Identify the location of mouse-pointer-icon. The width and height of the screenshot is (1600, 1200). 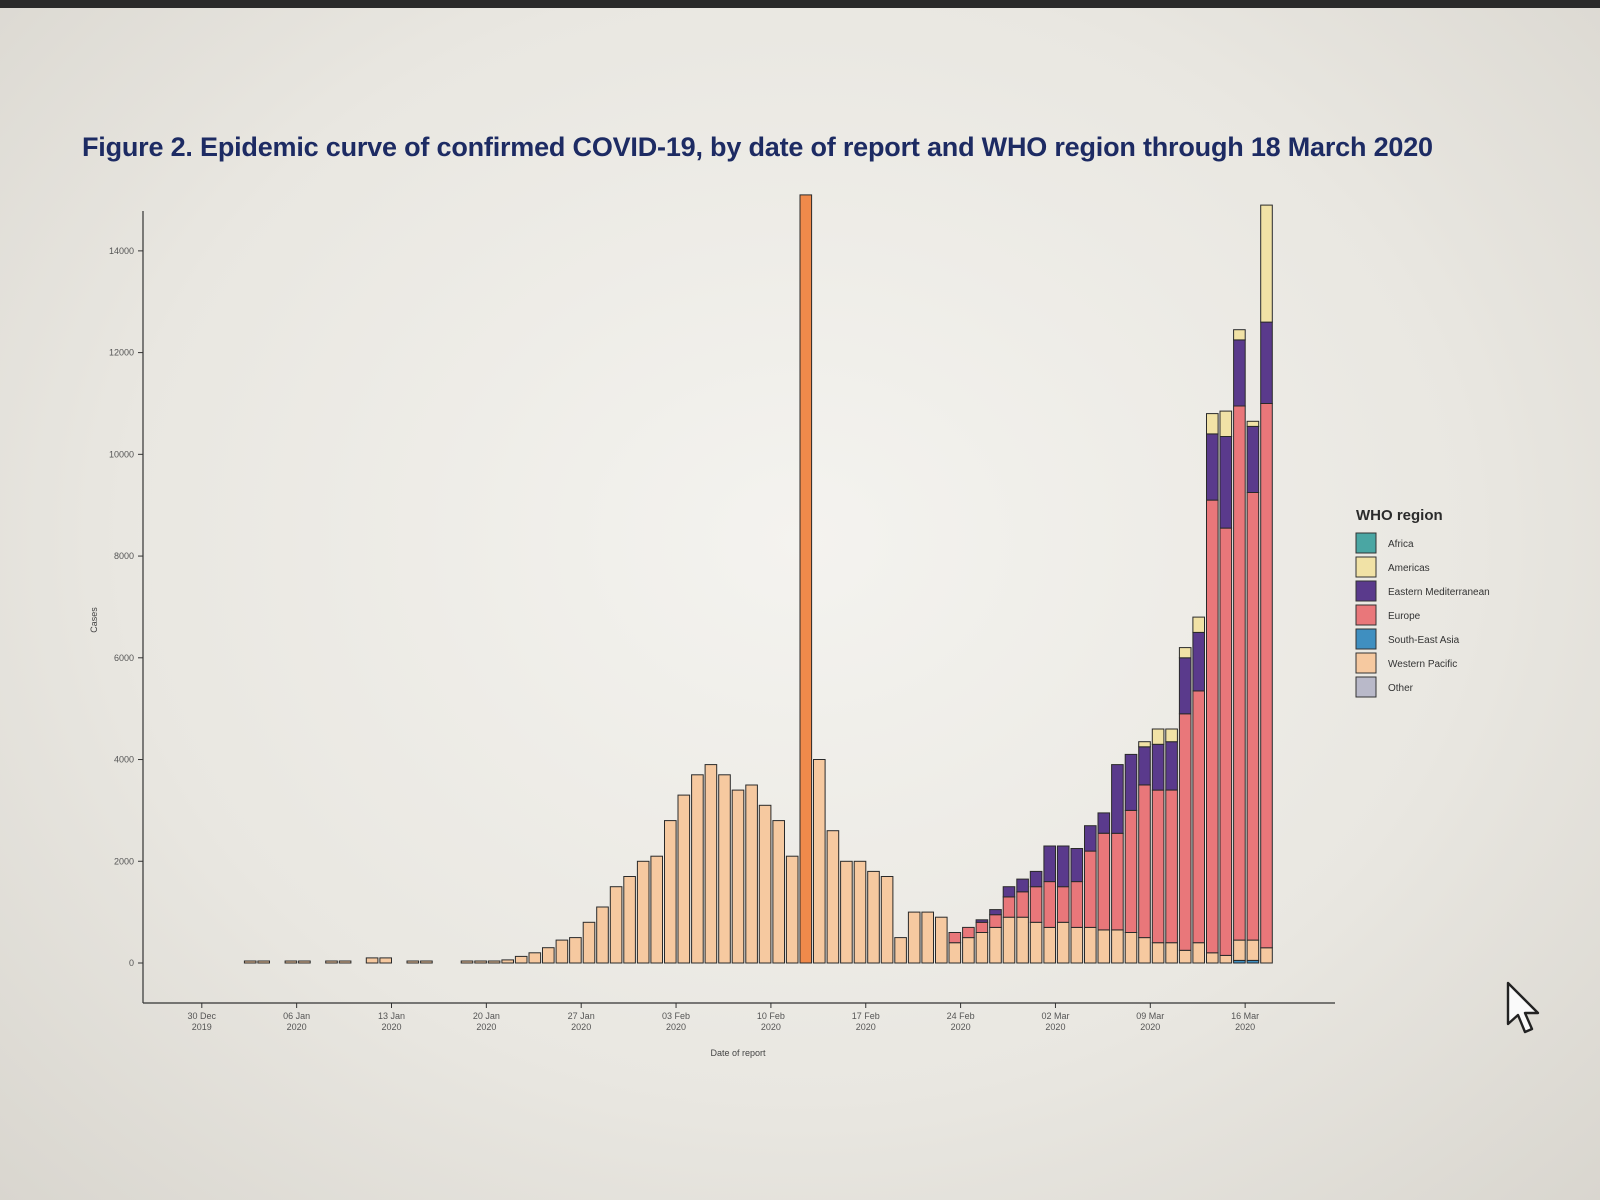
(1523, 1007).